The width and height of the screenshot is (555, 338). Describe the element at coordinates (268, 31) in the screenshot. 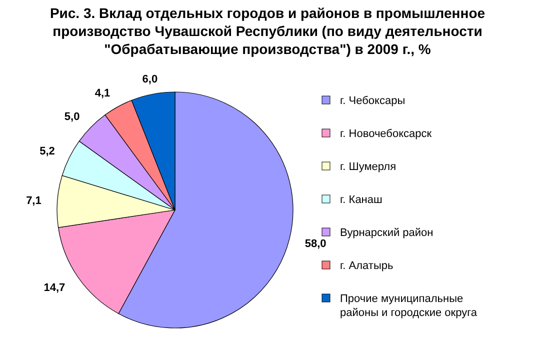

I see `chart-title: Рис. 3. Вклад отдельных городов и районов в промышленное производство Чувашской Республики (по виду деятельности "Обрабатывающие производства") в 2009 г., %` at that location.